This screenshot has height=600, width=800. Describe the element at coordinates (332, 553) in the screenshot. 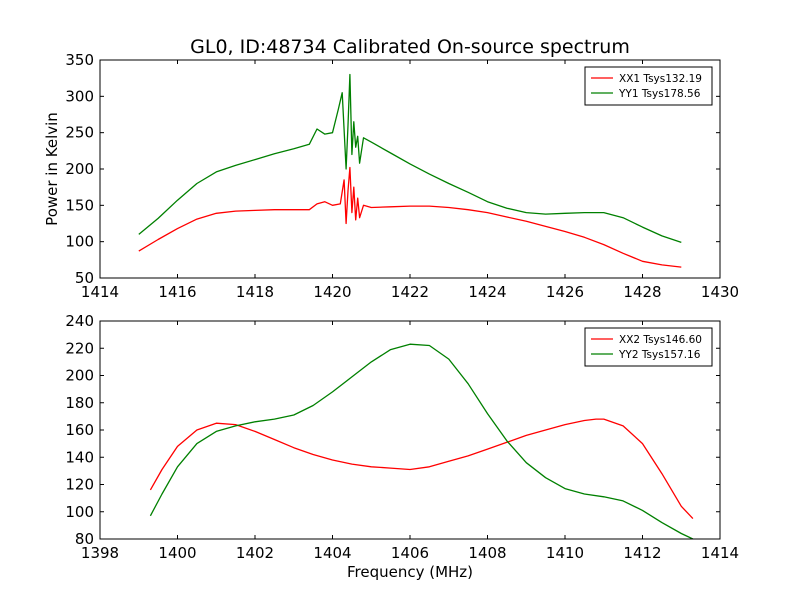

I see `x-tick-label: 1404` at that location.